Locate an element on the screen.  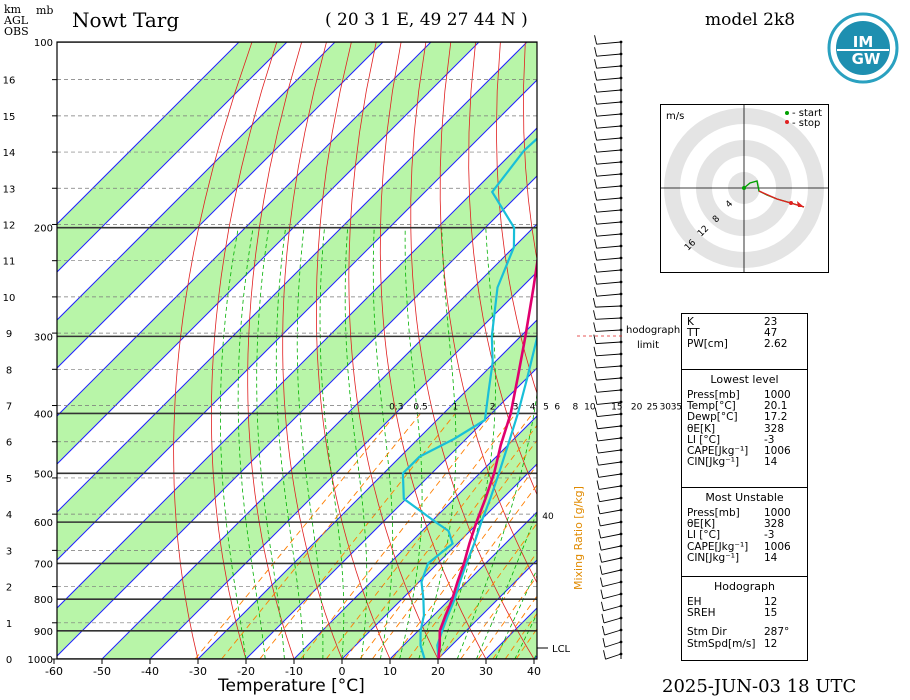
mixing-ratio-label: 35 is located at coordinates (676, 407).